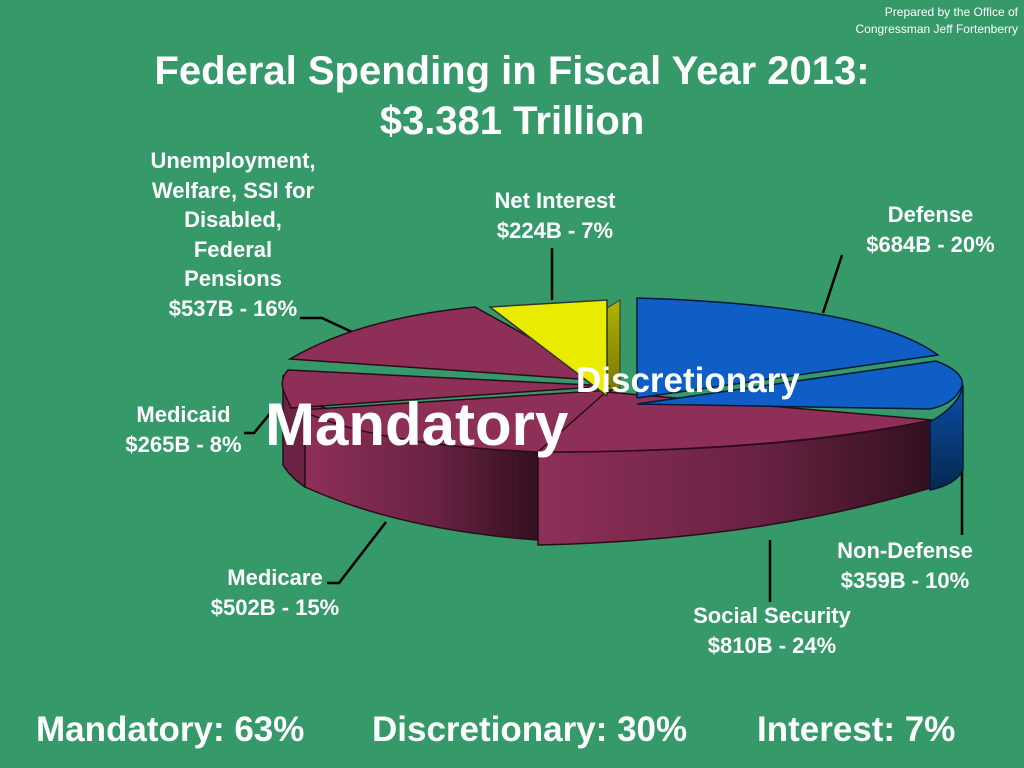 The height and width of the screenshot is (768, 1024). Describe the element at coordinates (734, 422) in the screenshot. I see `slice-top-social-security` at that location.